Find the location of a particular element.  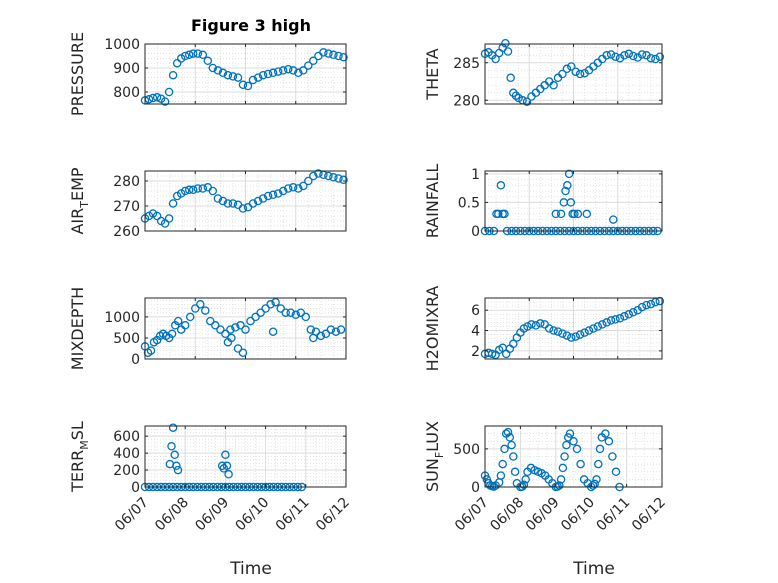

axes-box is located at coordinates (573, 456).